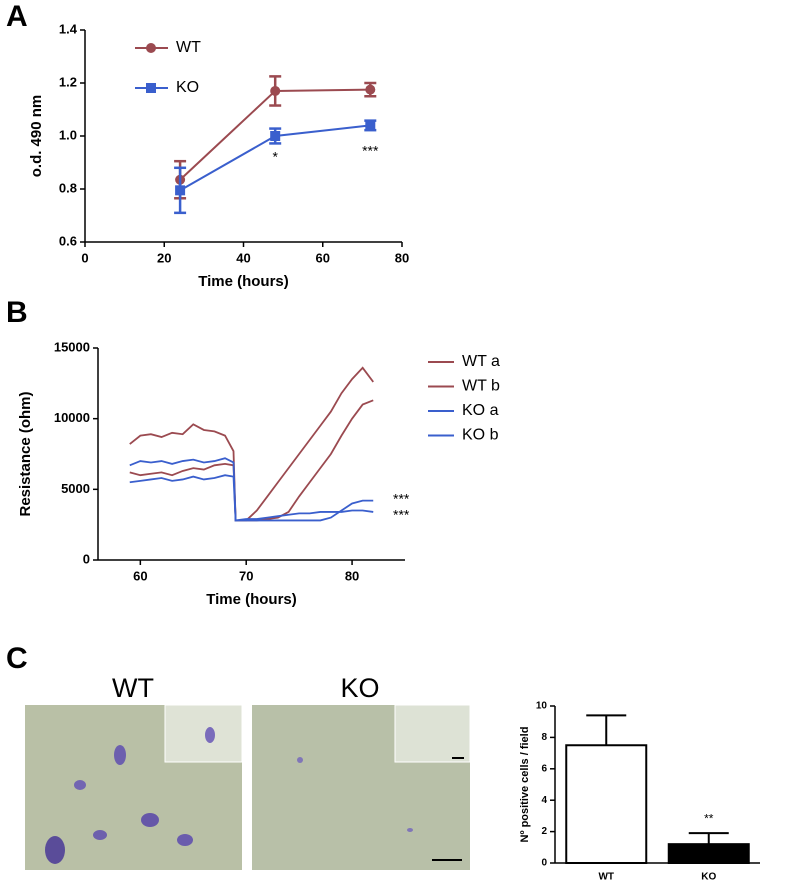 This screenshot has width=787, height=882. I want to click on y-tick-label: 10000, so click(72, 417).